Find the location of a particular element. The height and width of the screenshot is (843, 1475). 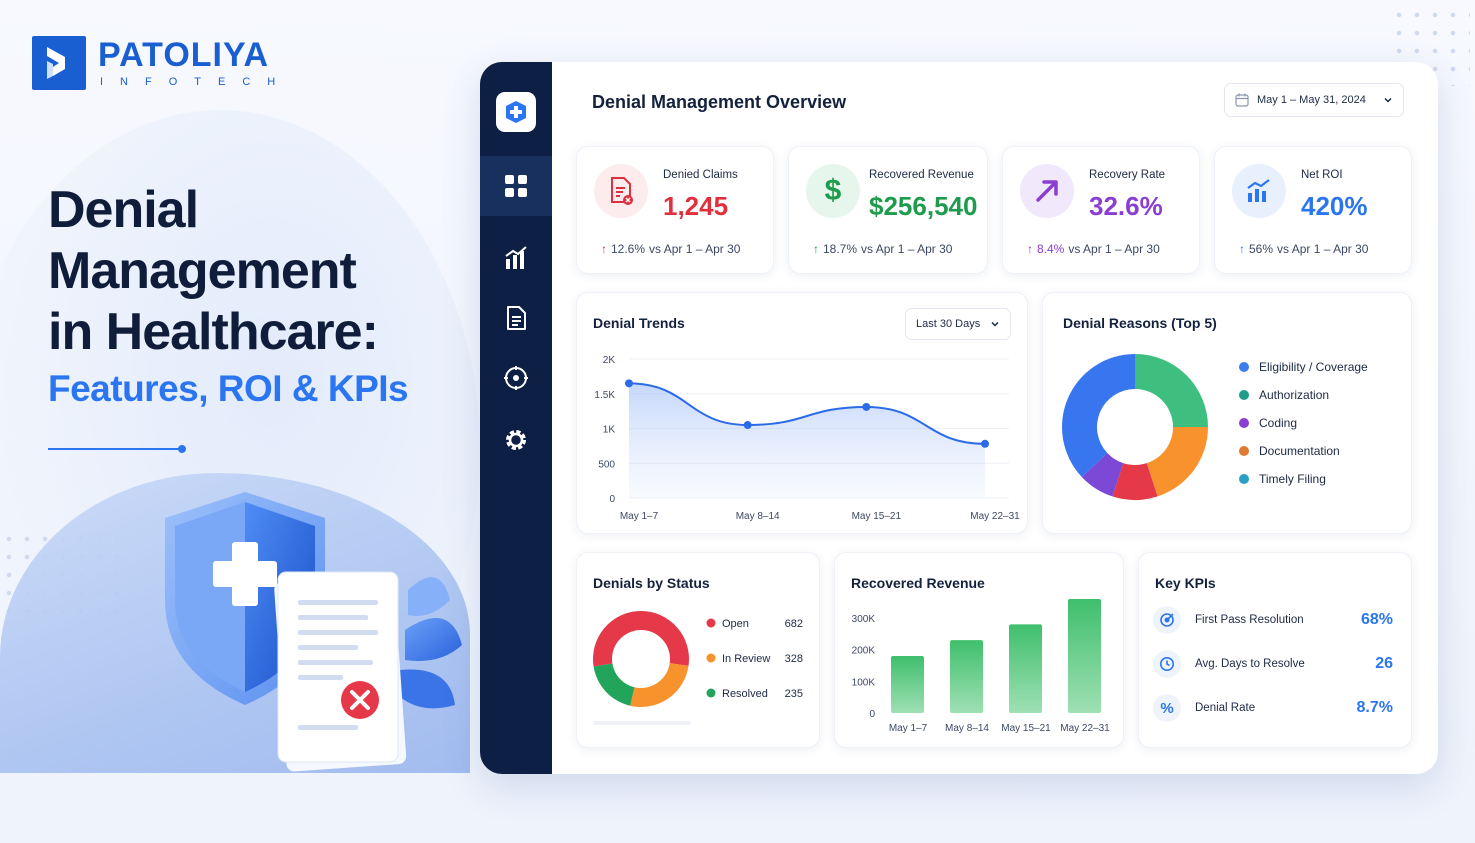

brand-logo: PATOLIYA INFOTECH is located at coordinates (162, 63).